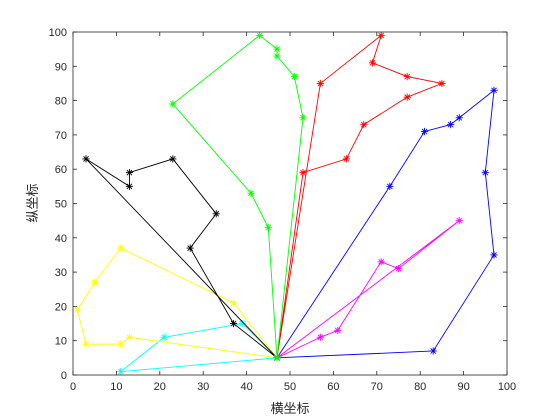  What do you see at coordinates (333, 387) in the screenshot?
I see `x-tick-label-60: 60` at bounding box center [333, 387].